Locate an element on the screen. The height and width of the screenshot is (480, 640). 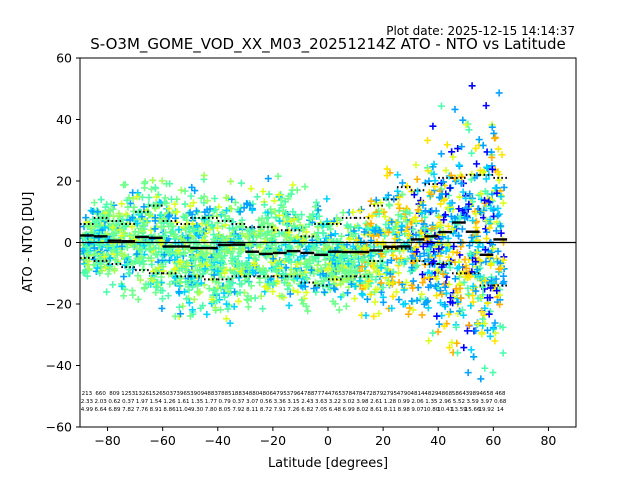
bin-annotation: 2.33 is located at coordinates (87, 402).